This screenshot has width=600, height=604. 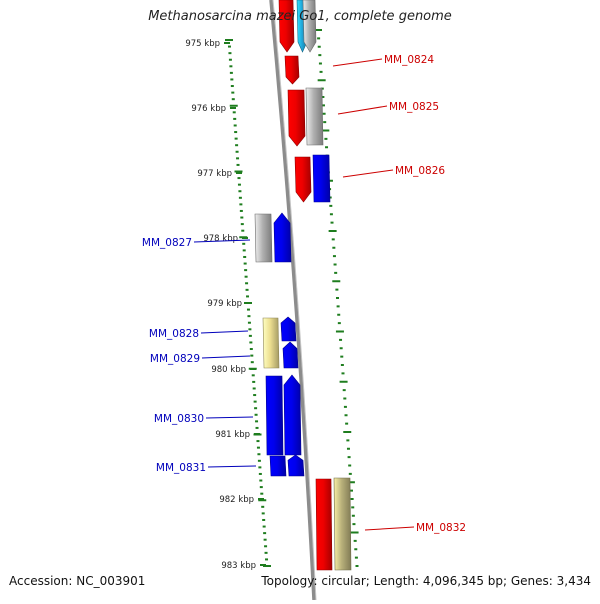 What do you see at coordinates (409, 60) in the screenshot?
I see `gene-label-mm-0824: MM_0824` at bounding box center [409, 60].